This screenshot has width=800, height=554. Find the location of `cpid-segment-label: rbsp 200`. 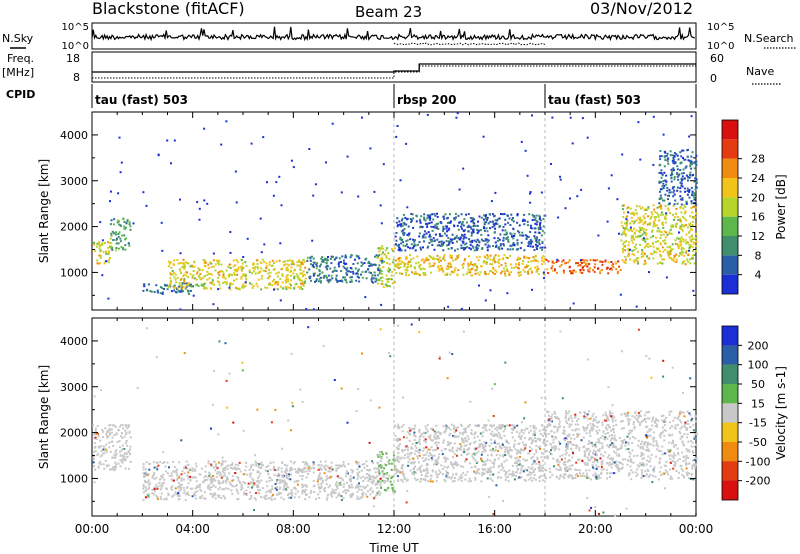

cpid-segment-label: rbsp 200 is located at coordinates (426, 100).